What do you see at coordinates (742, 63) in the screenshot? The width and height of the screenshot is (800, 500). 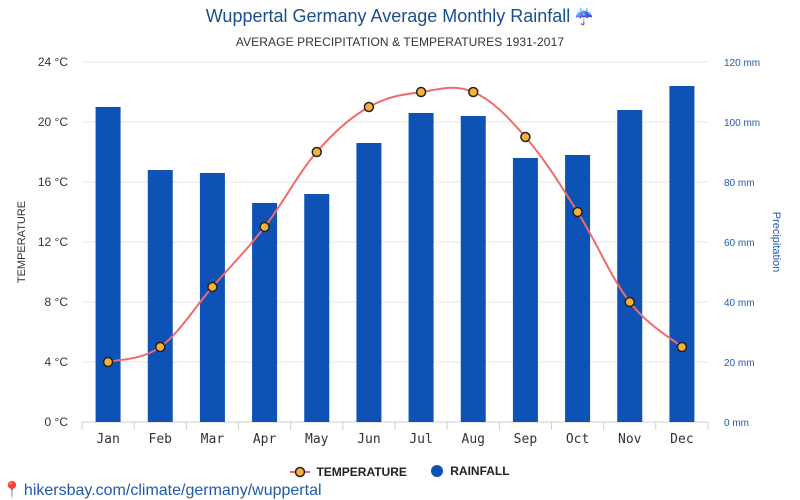 I see `y-right-tick-label: 120 mm` at bounding box center [742, 63].